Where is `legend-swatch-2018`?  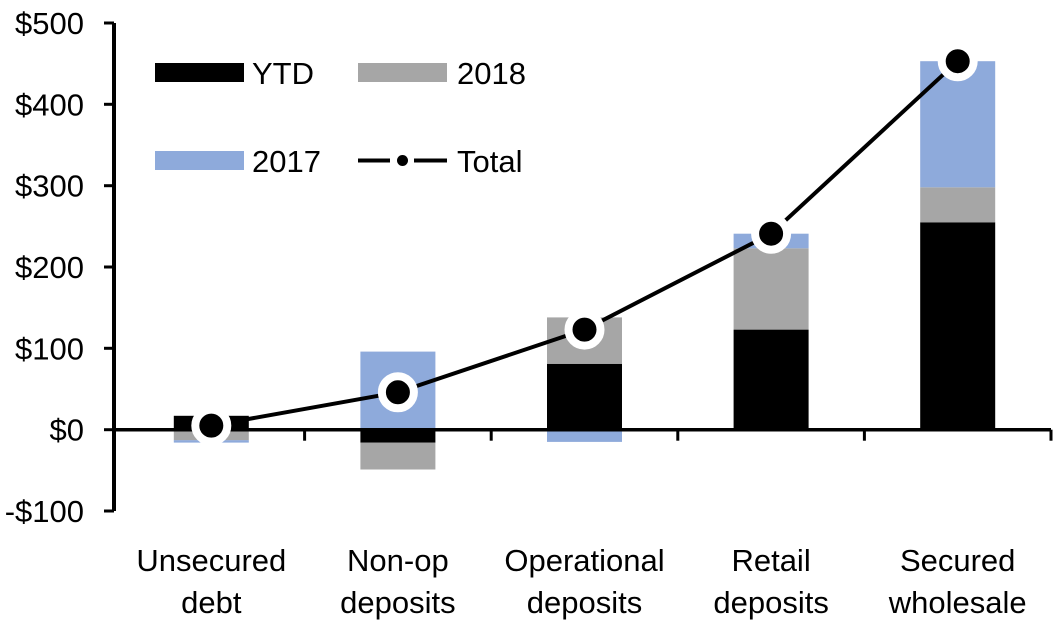
legend-swatch-2018 is located at coordinates (402, 72).